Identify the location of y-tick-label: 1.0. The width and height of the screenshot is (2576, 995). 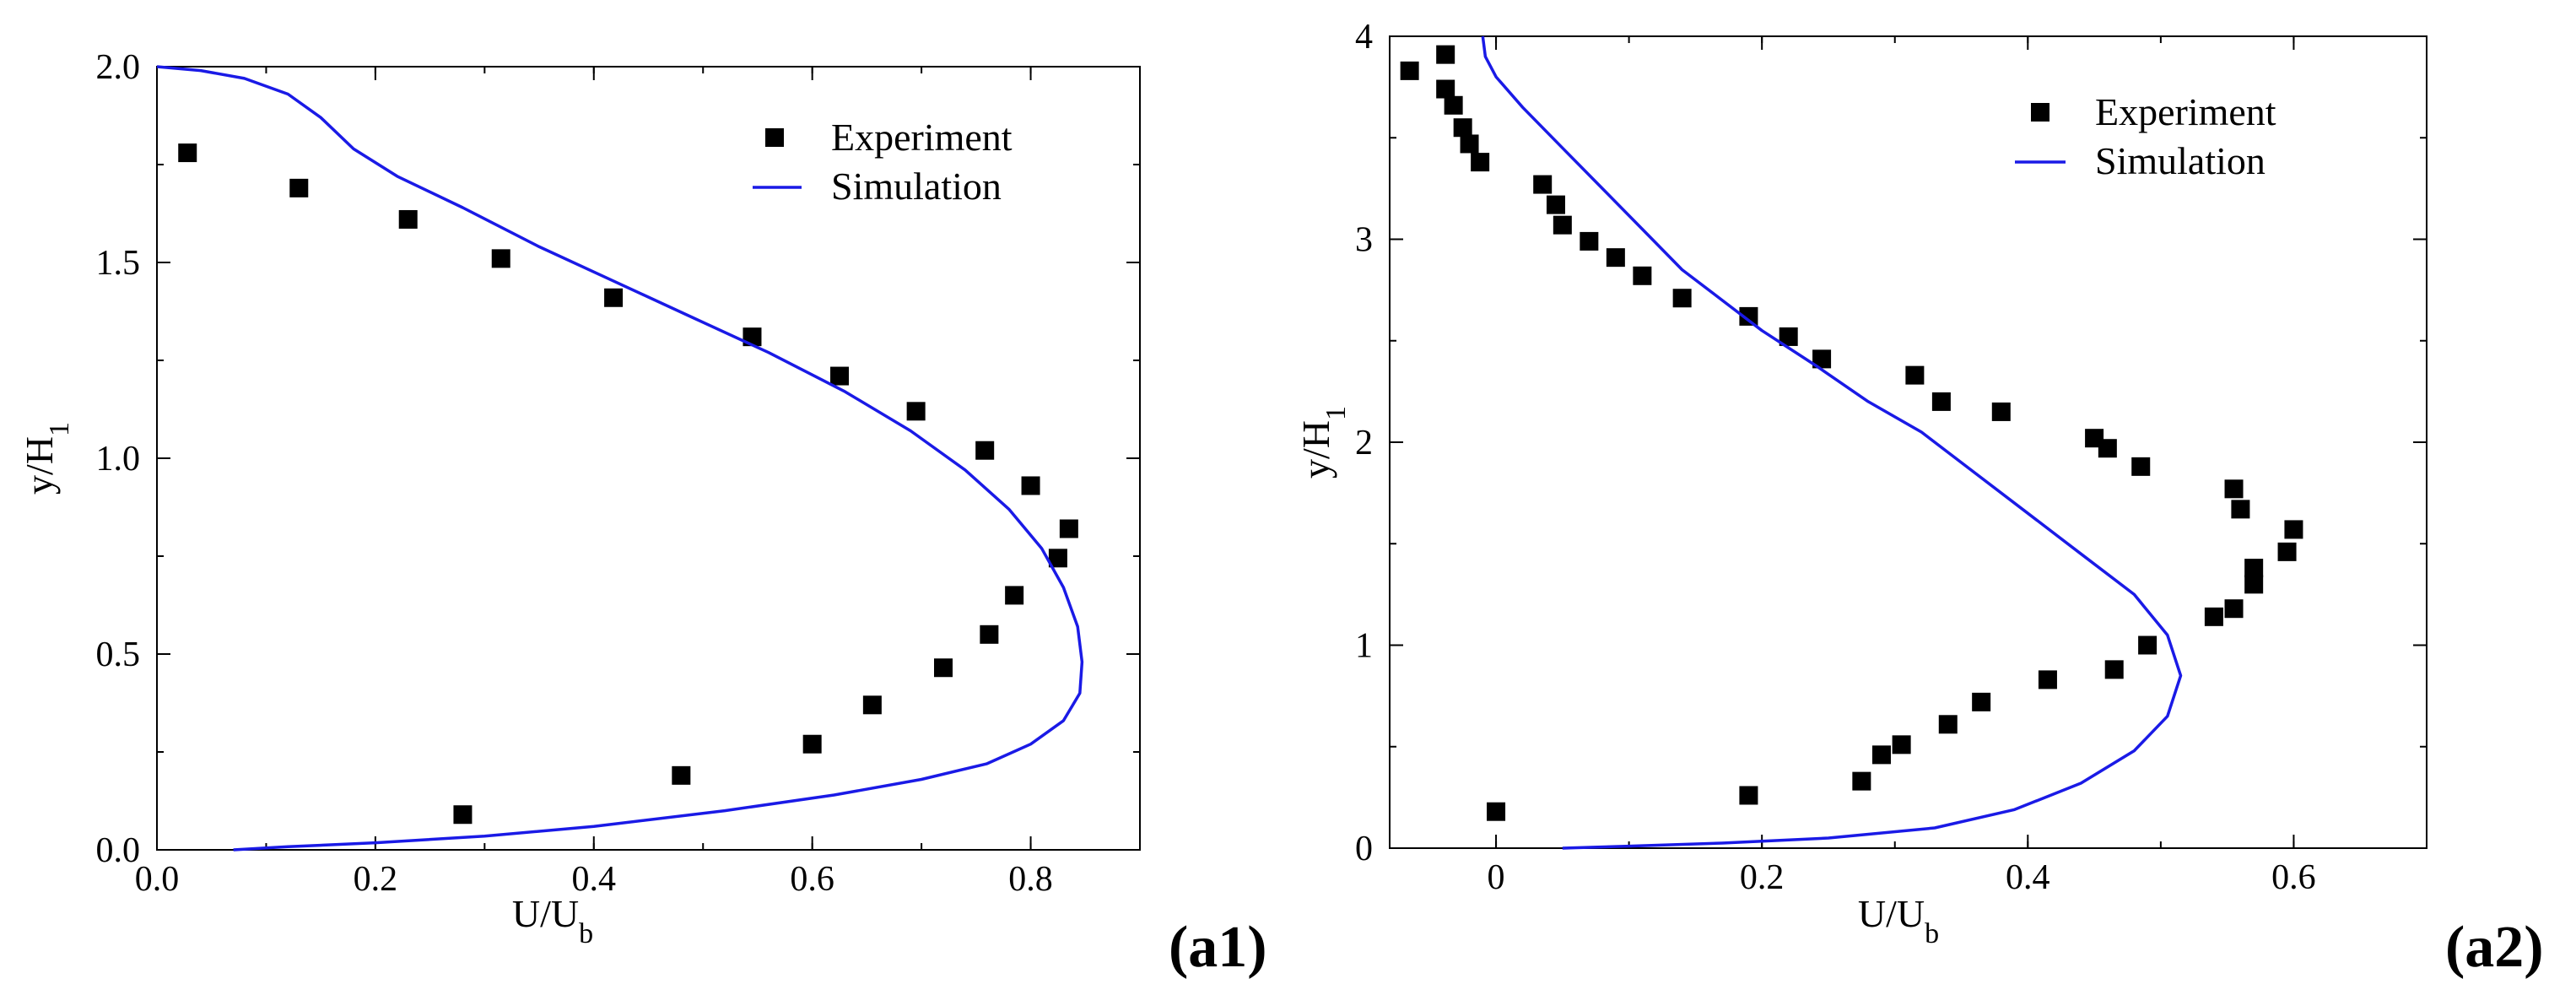
(119, 460).